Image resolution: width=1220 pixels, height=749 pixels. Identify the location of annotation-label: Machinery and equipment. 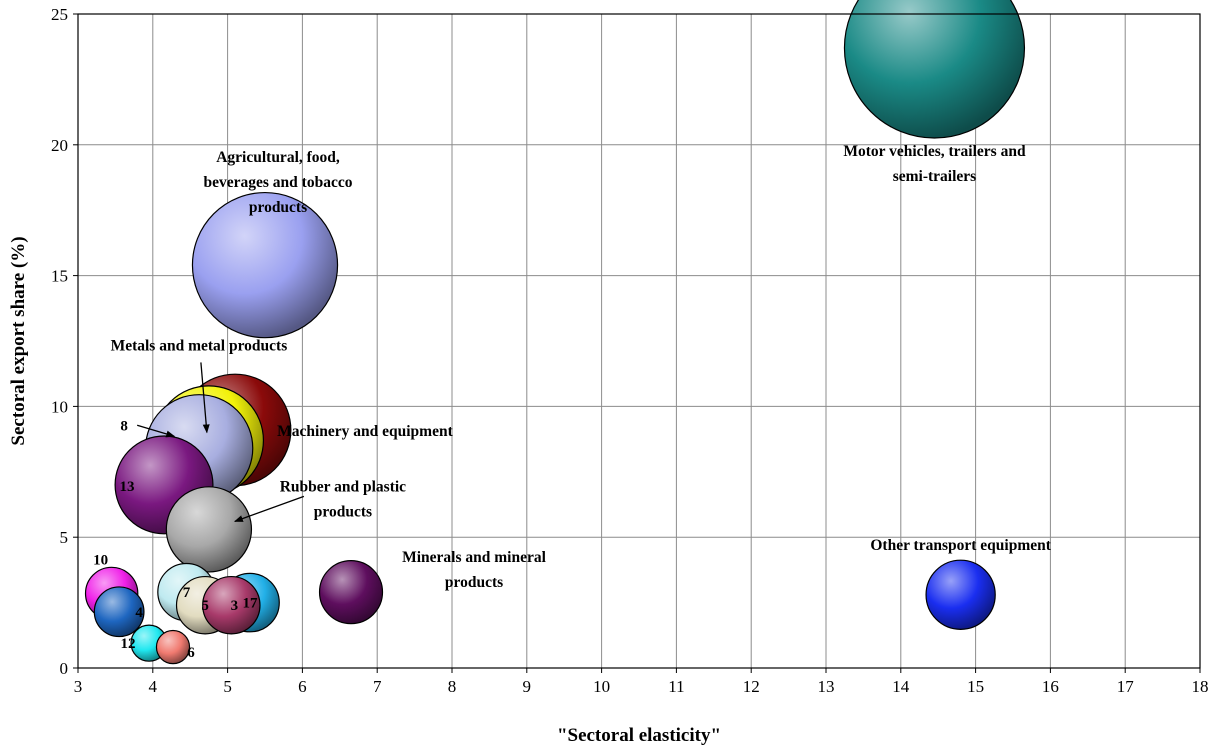
(365, 431).